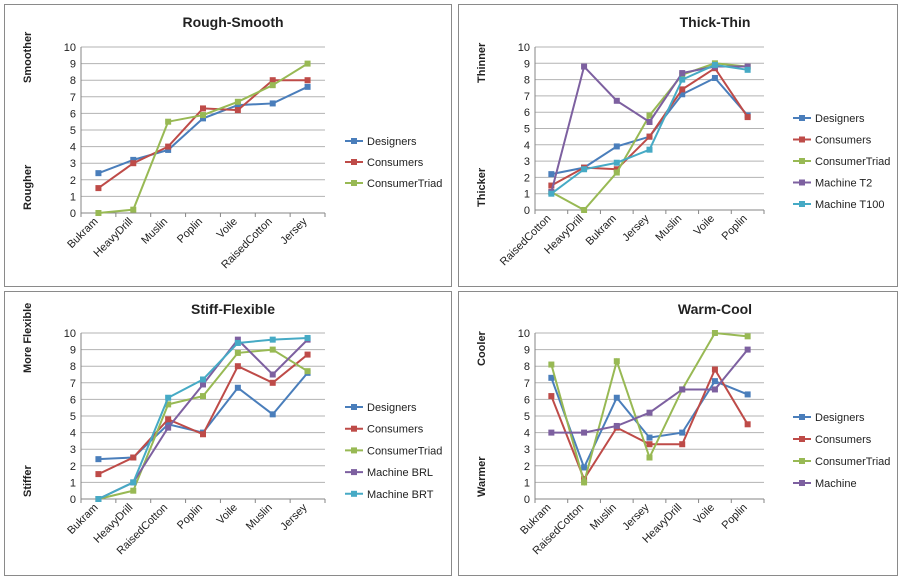  I want to click on legend-label: Designers, so click(392, 142).